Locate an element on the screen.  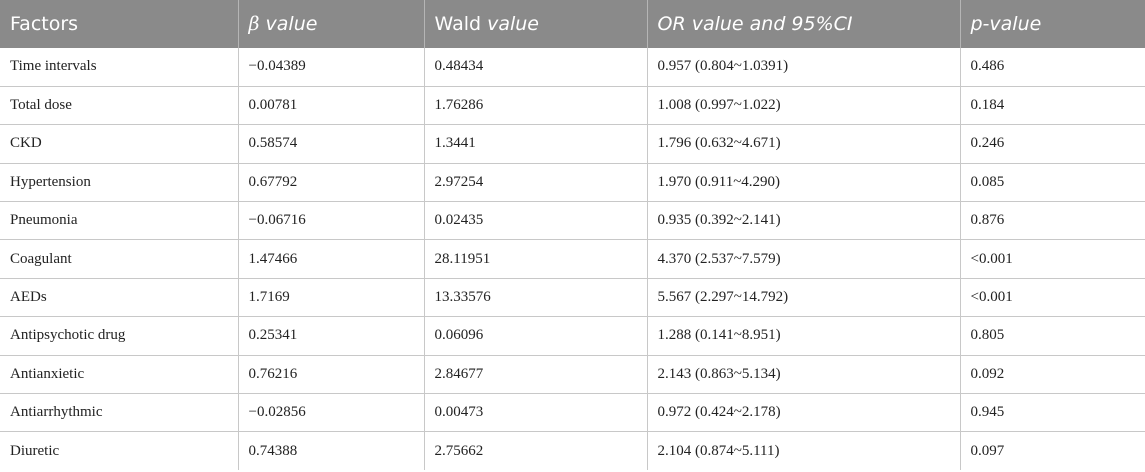
or-ci-cell: 2.104 (0.874~5.111) is located at coordinates (804, 451).